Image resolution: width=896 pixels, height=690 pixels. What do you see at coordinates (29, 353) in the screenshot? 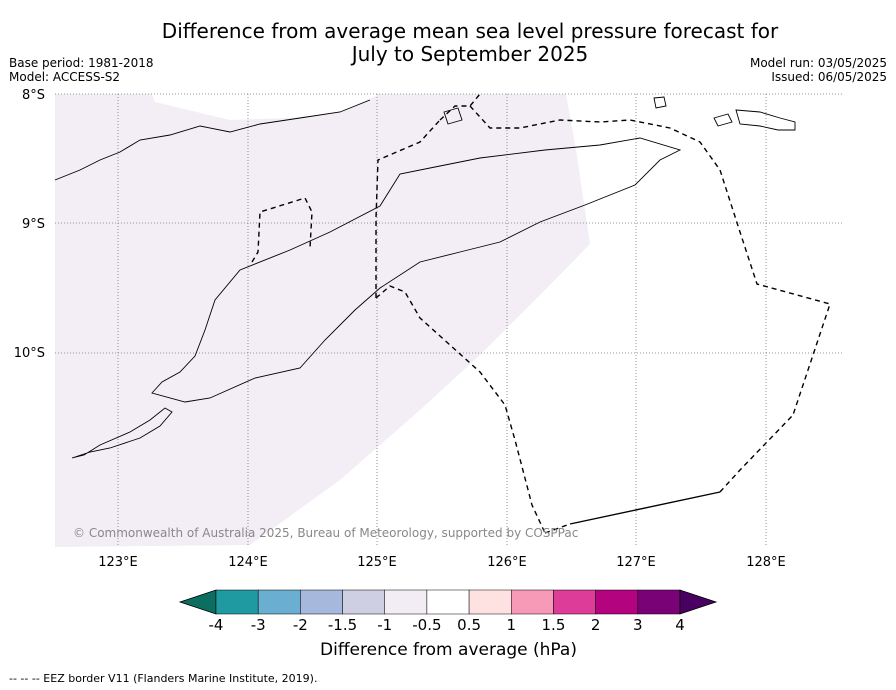
I see `lat-label: 10°S` at bounding box center [29, 353].